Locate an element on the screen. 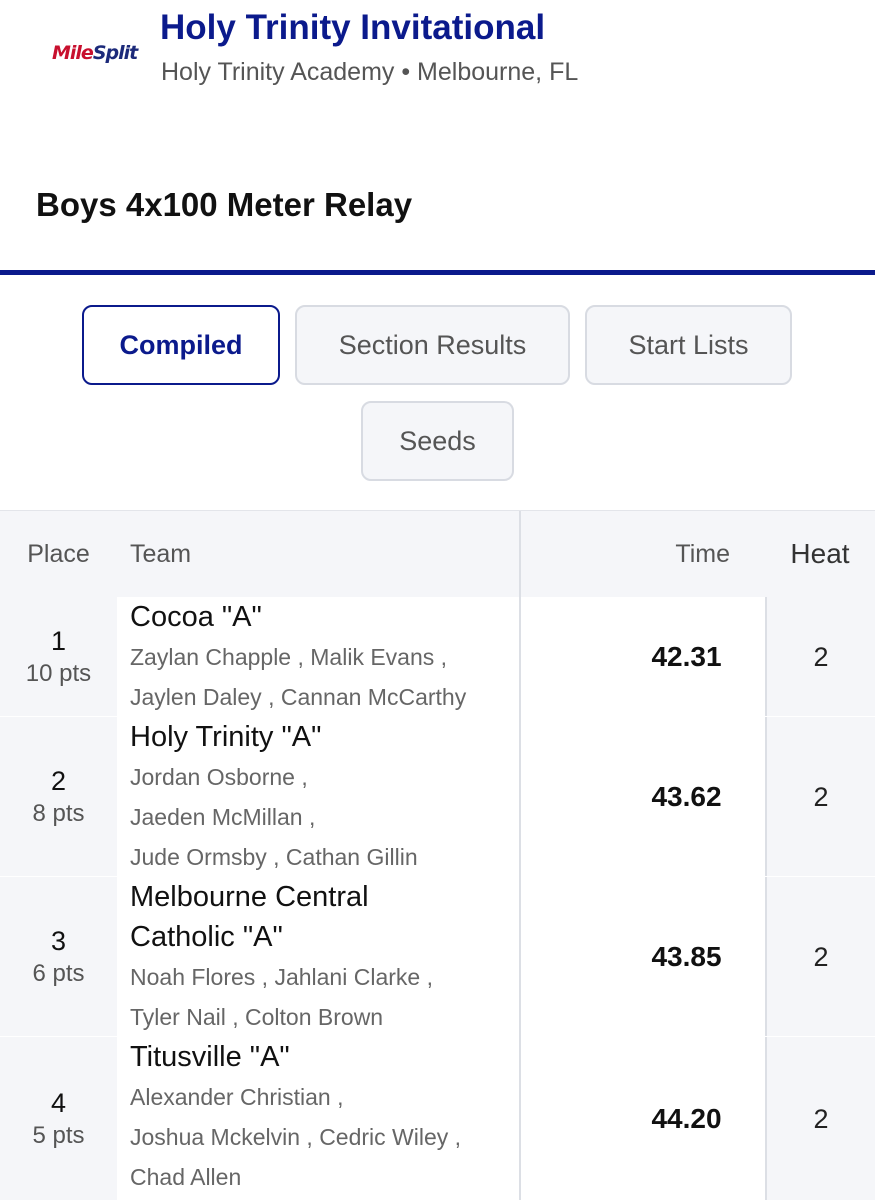  tab-start-lists: Start Lists is located at coordinates (688, 345).